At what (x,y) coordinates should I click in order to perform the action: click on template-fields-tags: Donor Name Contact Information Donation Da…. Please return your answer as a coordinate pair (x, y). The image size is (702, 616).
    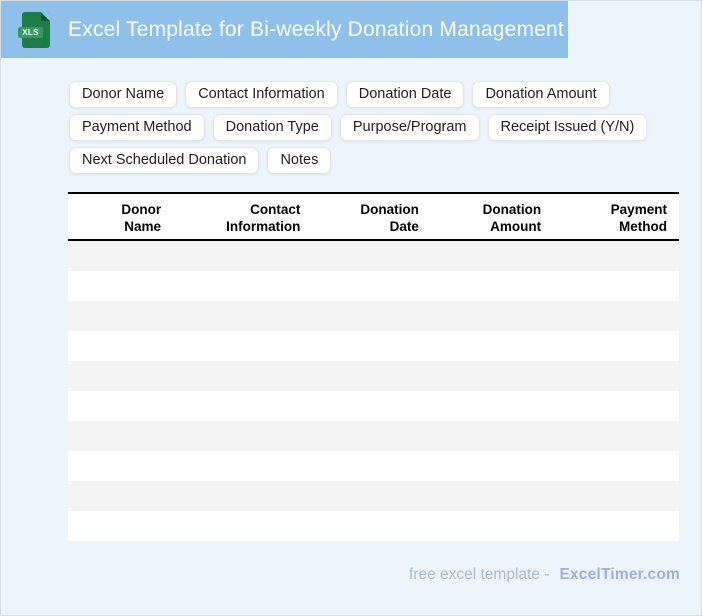
    Looking at the image, I should click on (369, 130).